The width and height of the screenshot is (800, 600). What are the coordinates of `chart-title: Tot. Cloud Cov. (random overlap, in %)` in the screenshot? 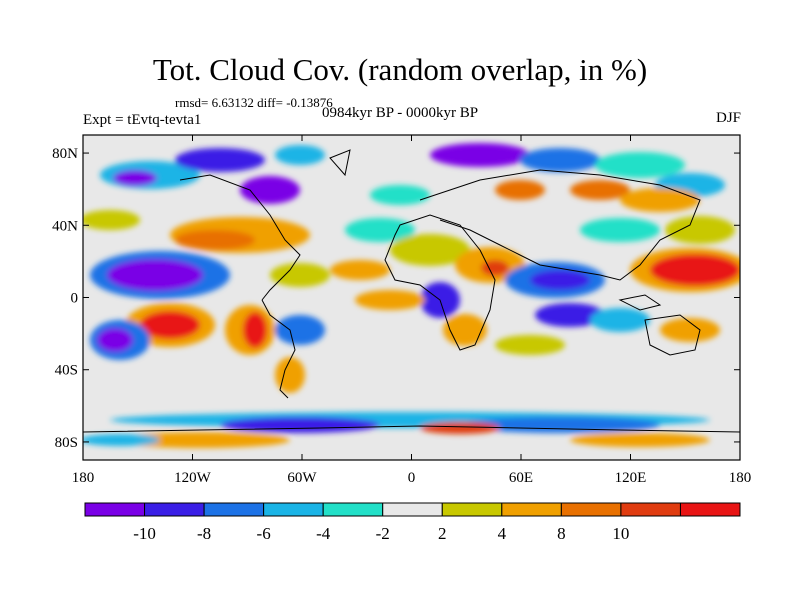 It's located at (400, 69).